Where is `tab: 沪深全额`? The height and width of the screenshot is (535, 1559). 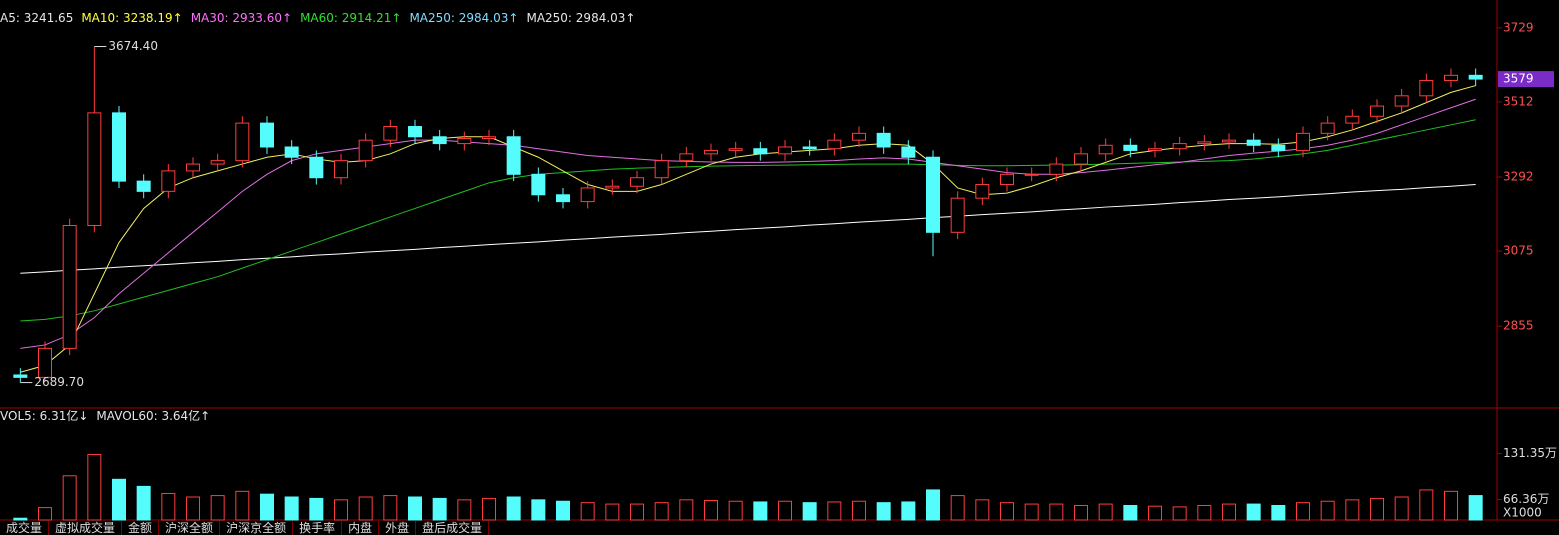 tab: 沪深全额 is located at coordinates (190, 528).